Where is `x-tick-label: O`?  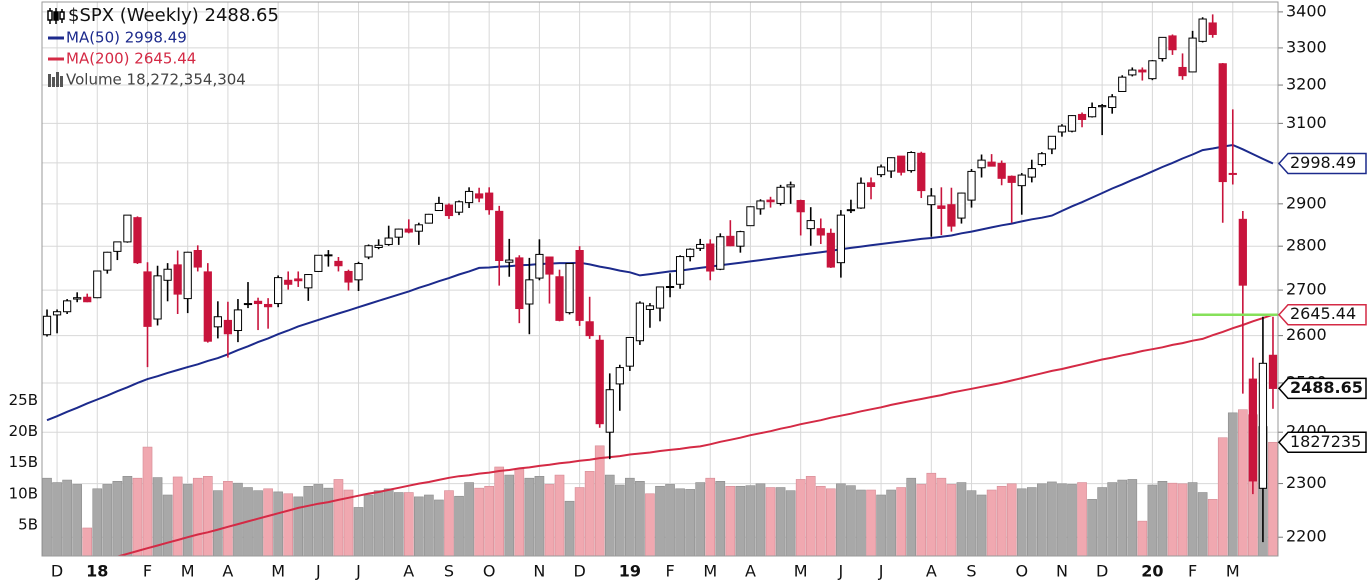 x-tick-label: O is located at coordinates (1021, 571).